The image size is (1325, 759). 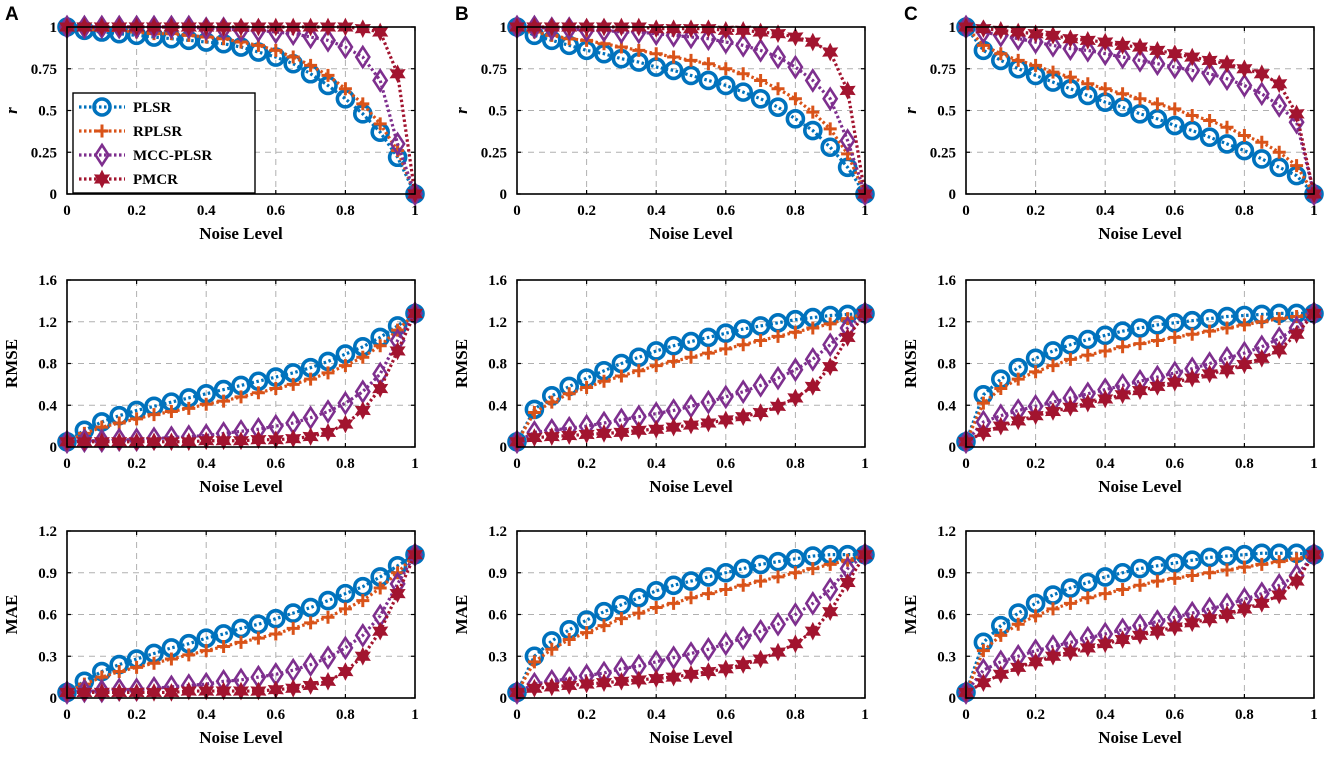 What do you see at coordinates (946, 657) in the screenshot?
I see `y-tick-label: 0.3` at bounding box center [946, 657].